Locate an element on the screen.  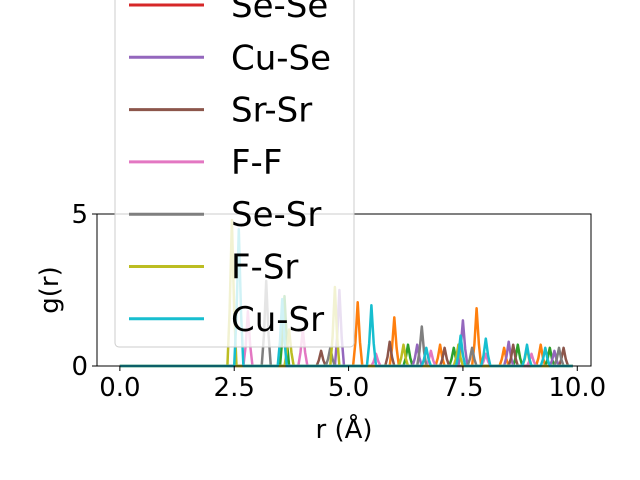
y-axis-label: g(r) is located at coordinates (50, 289).